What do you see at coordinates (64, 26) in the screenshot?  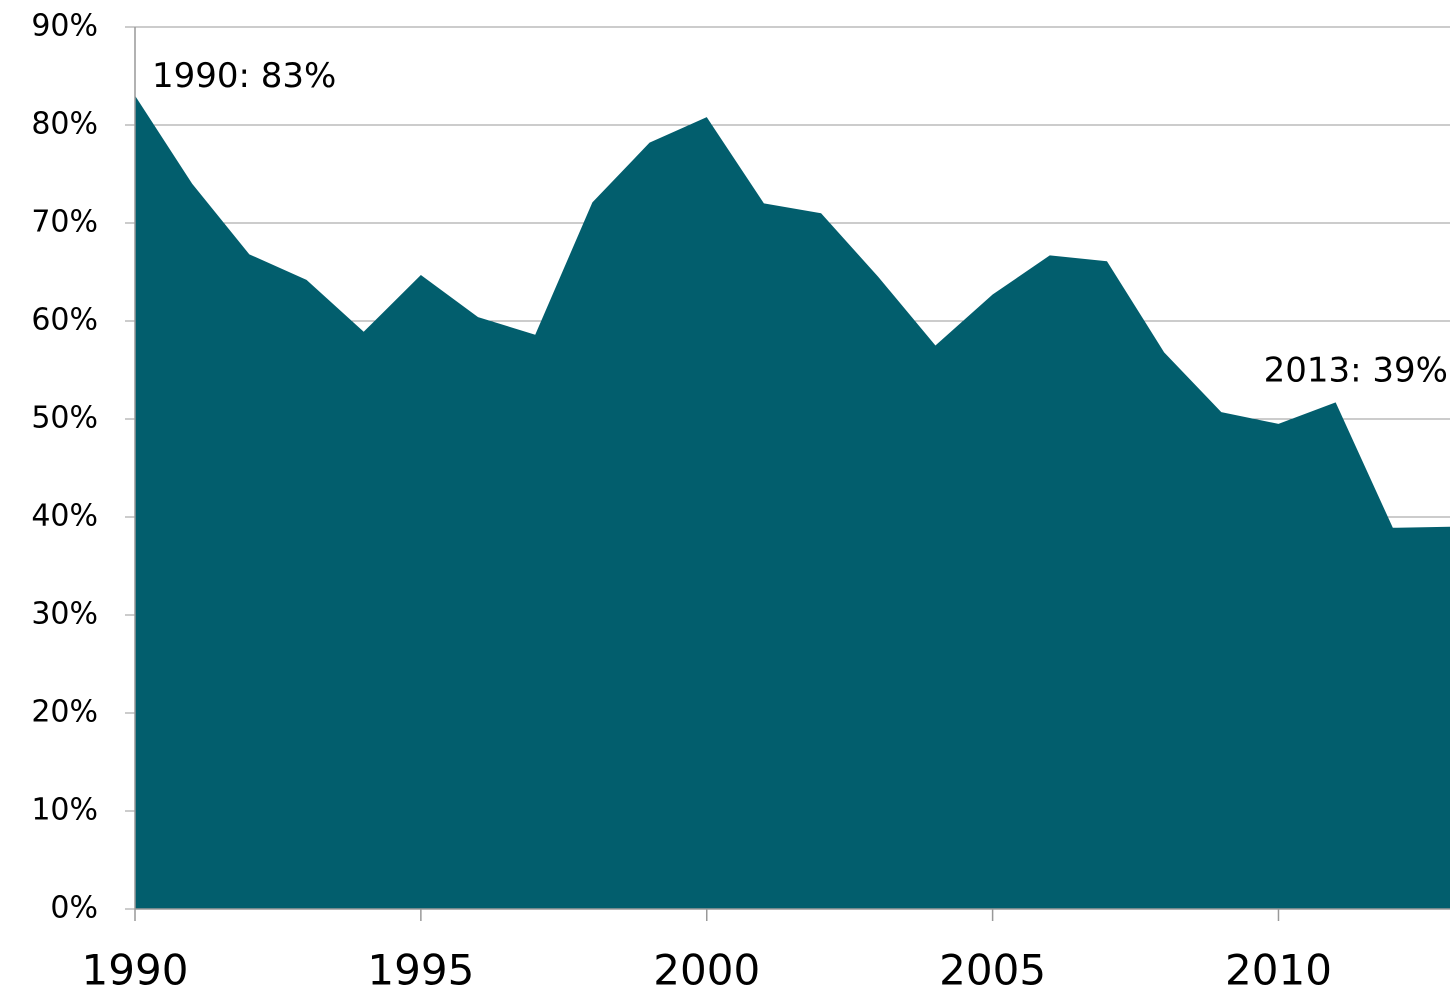 I see `y-tick-label: 90%` at bounding box center [64, 26].